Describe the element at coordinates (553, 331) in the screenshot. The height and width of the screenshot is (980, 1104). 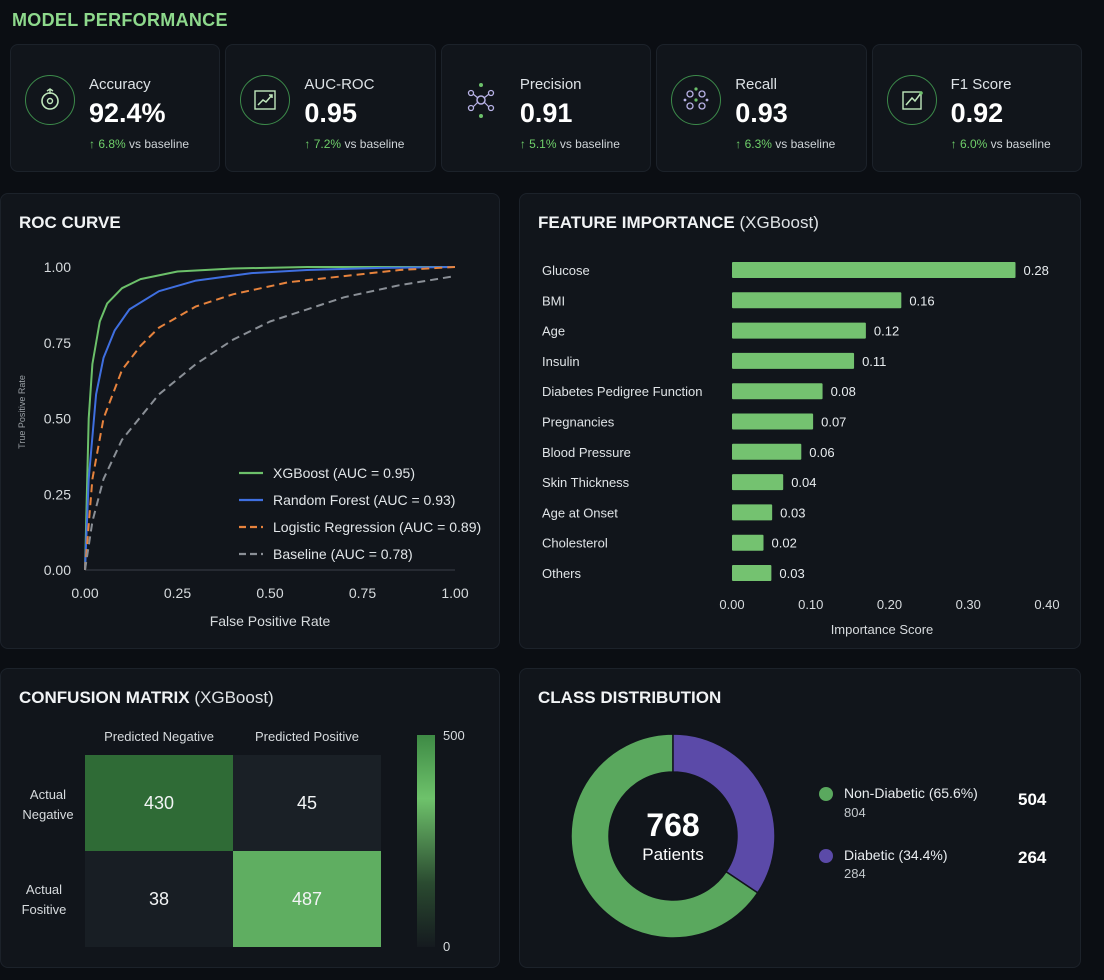
I see `feature-label: Age` at that location.